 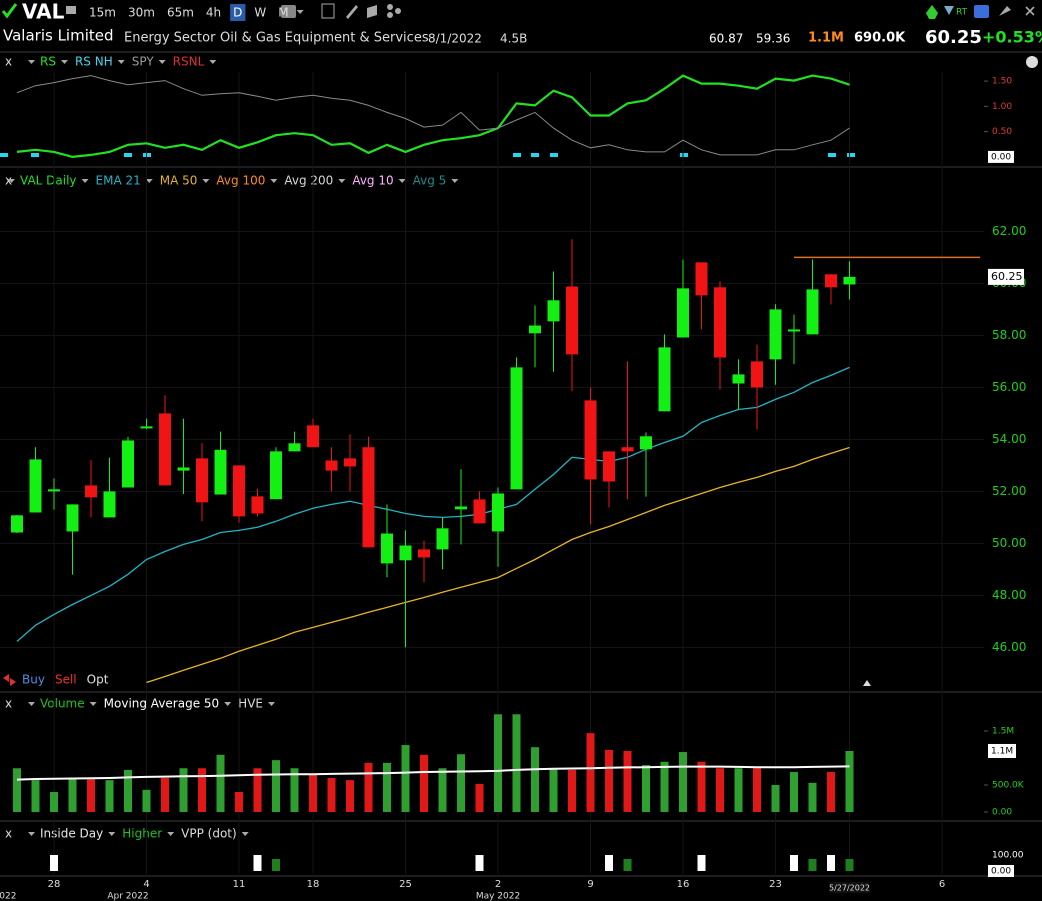 What do you see at coordinates (867, 683) in the screenshot?
I see `scroll-marker` at bounding box center [867, 683].